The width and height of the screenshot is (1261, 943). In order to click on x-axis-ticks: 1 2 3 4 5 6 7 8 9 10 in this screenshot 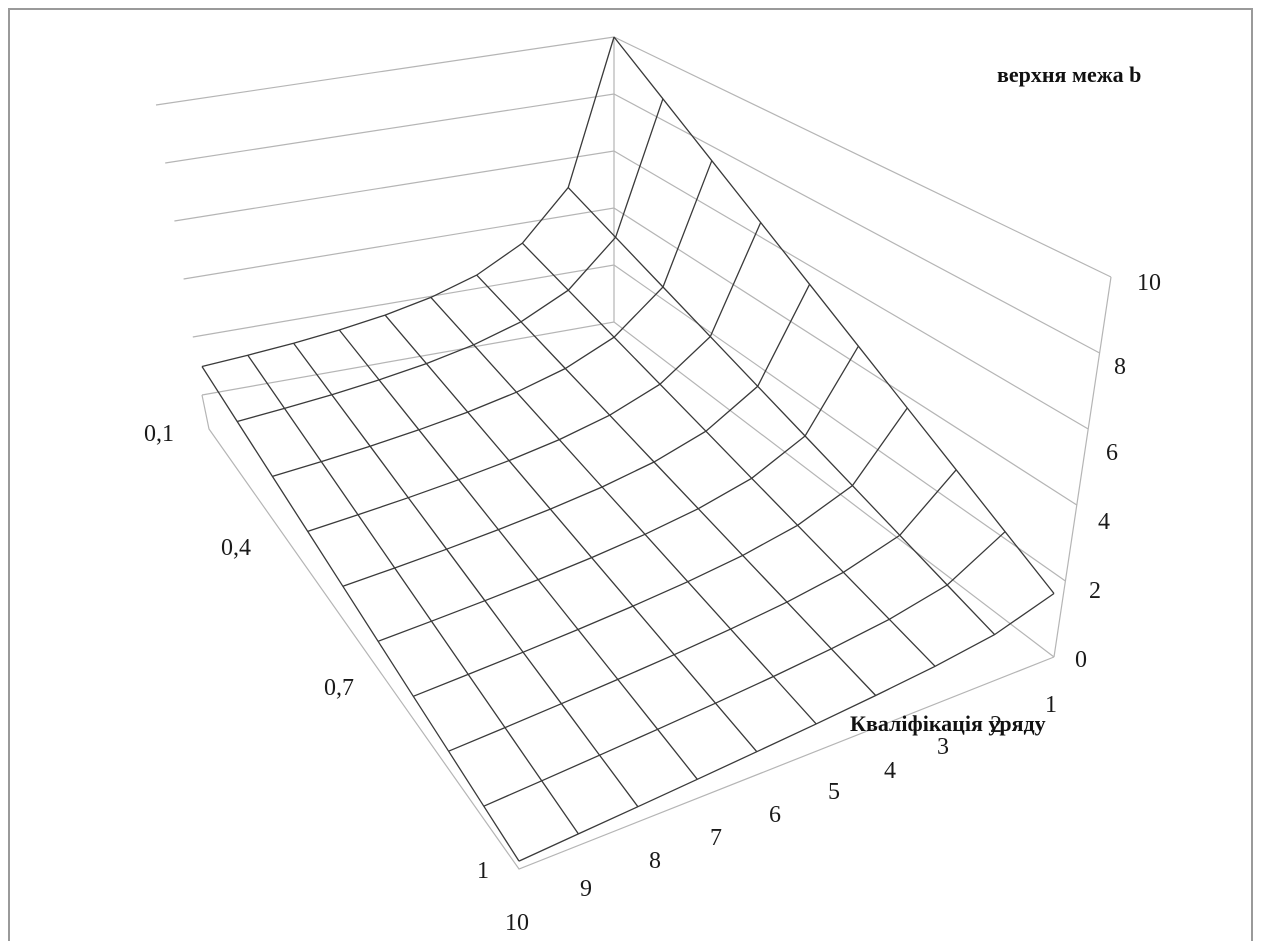, I will do `click(781, 814)`.